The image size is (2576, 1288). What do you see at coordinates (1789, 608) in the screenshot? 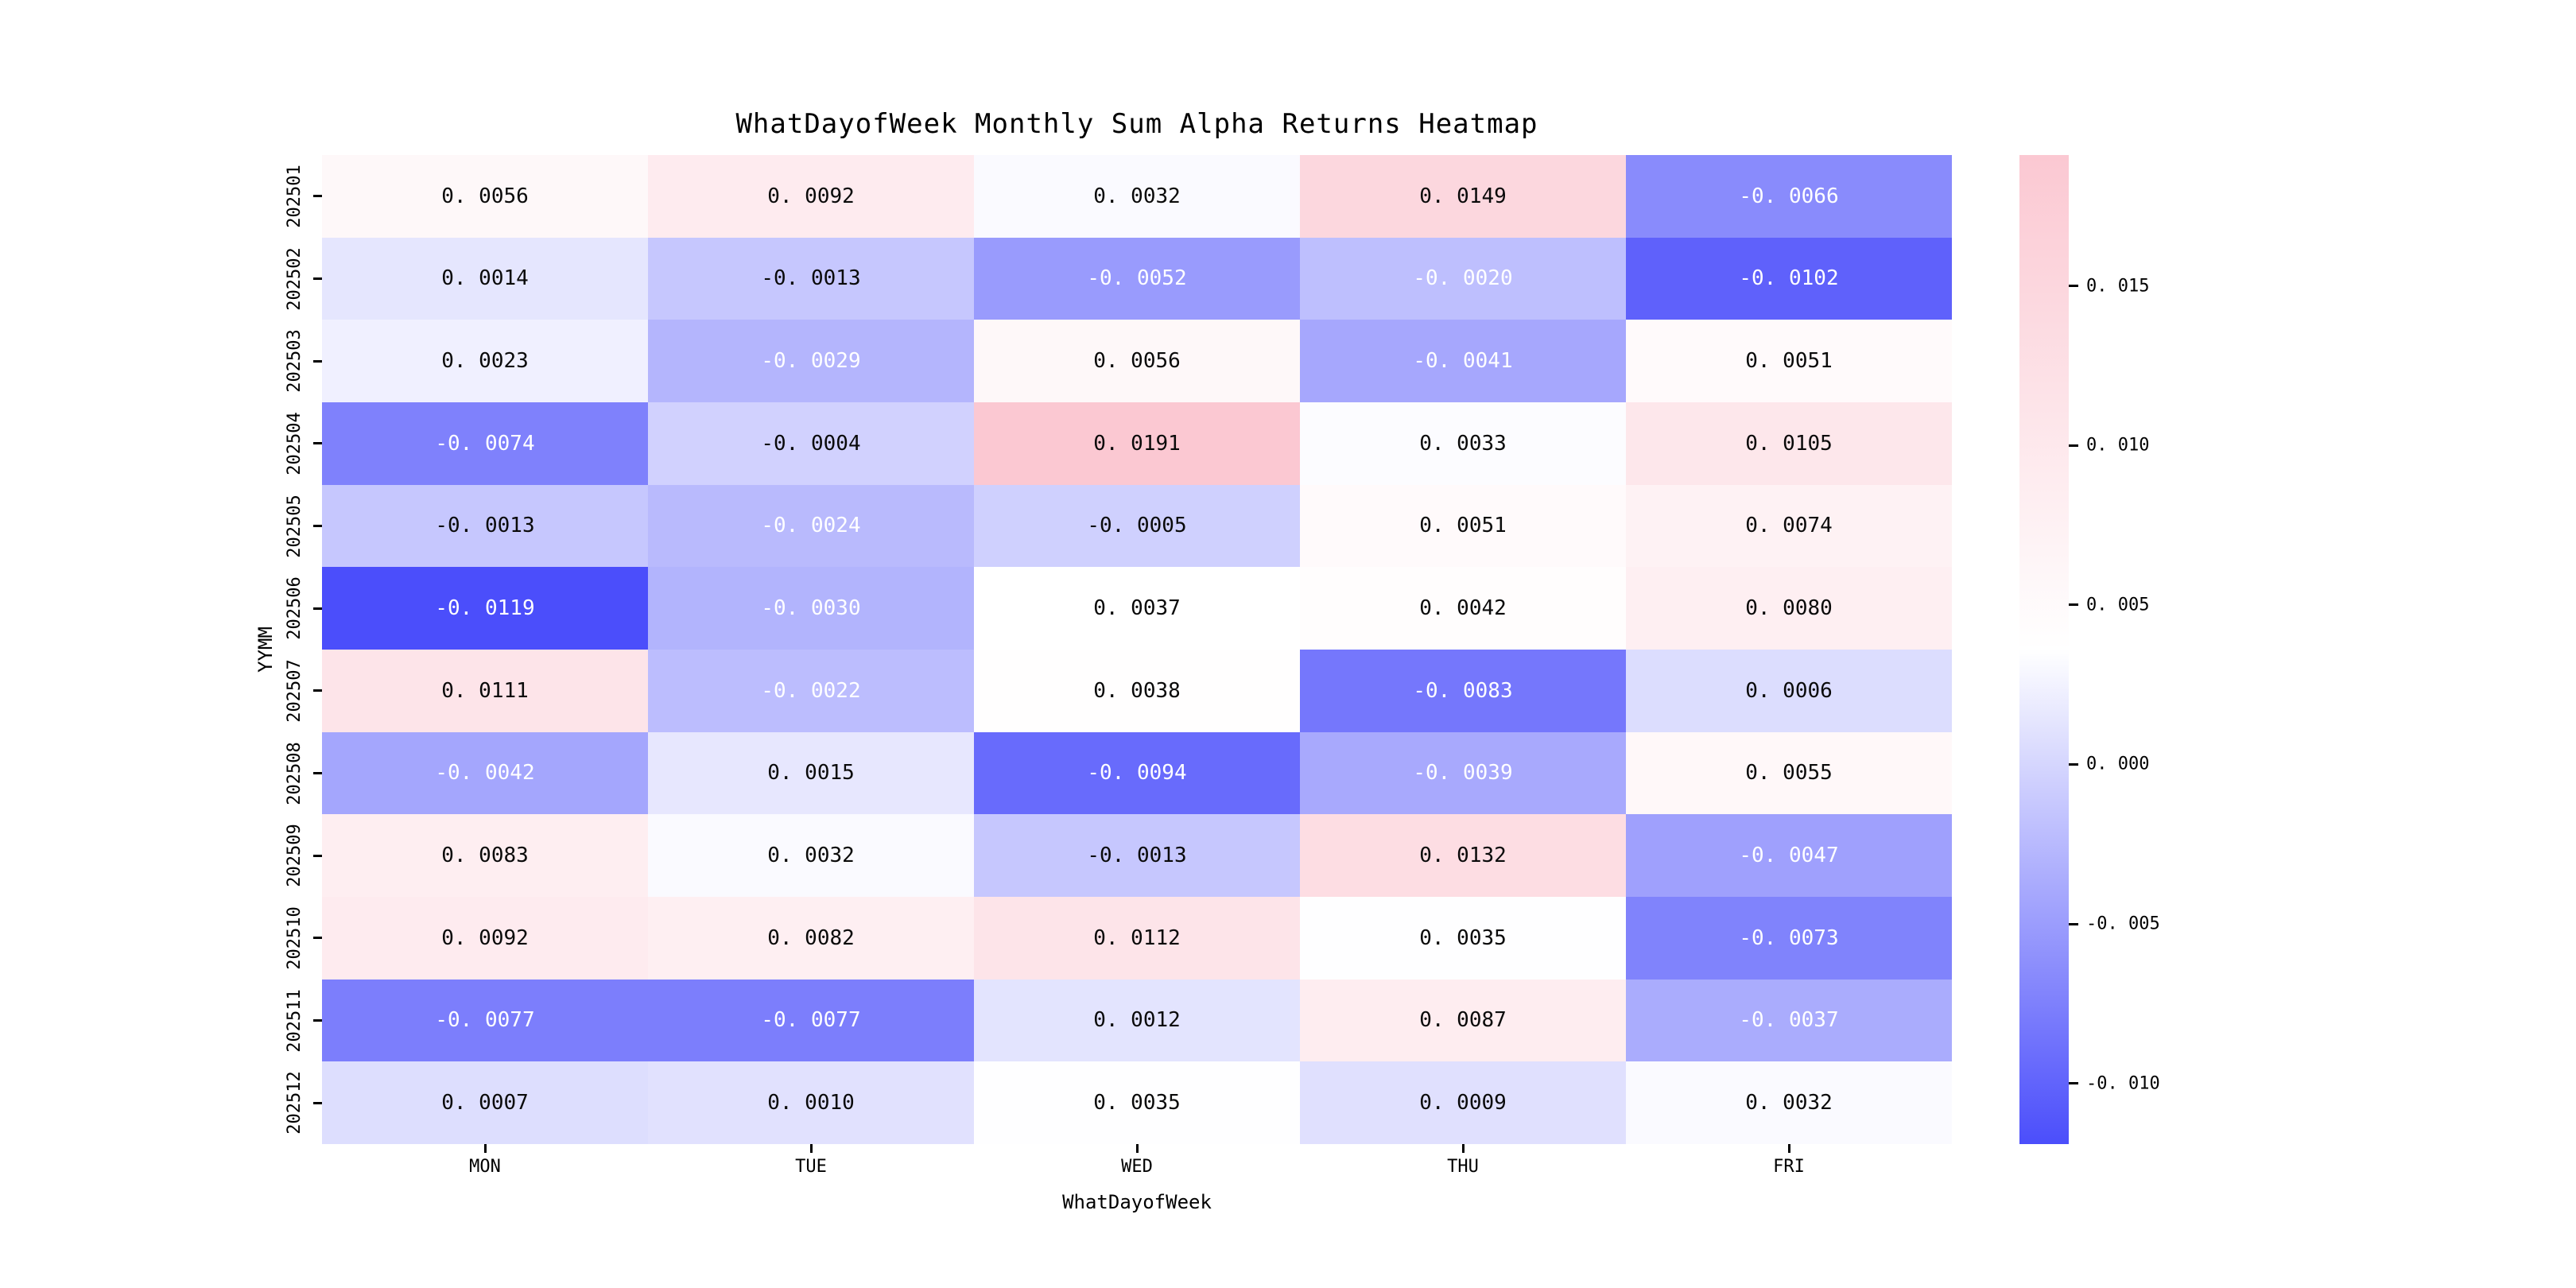
I see `heatmap-cell-202506-FRI: 0. 0080` at bounding box center [1789, 608].